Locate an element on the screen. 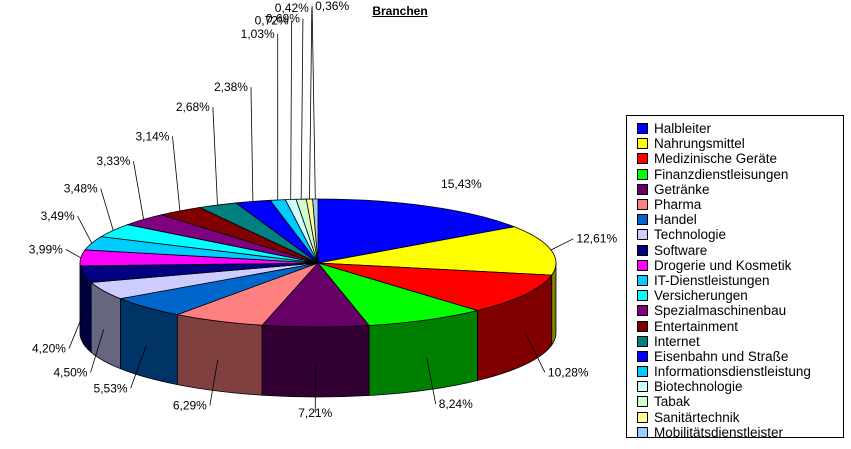 The width and height of the screenshot is (851, 449). legend-item-17: Biotechnologie is located at coordinates (740, 386).